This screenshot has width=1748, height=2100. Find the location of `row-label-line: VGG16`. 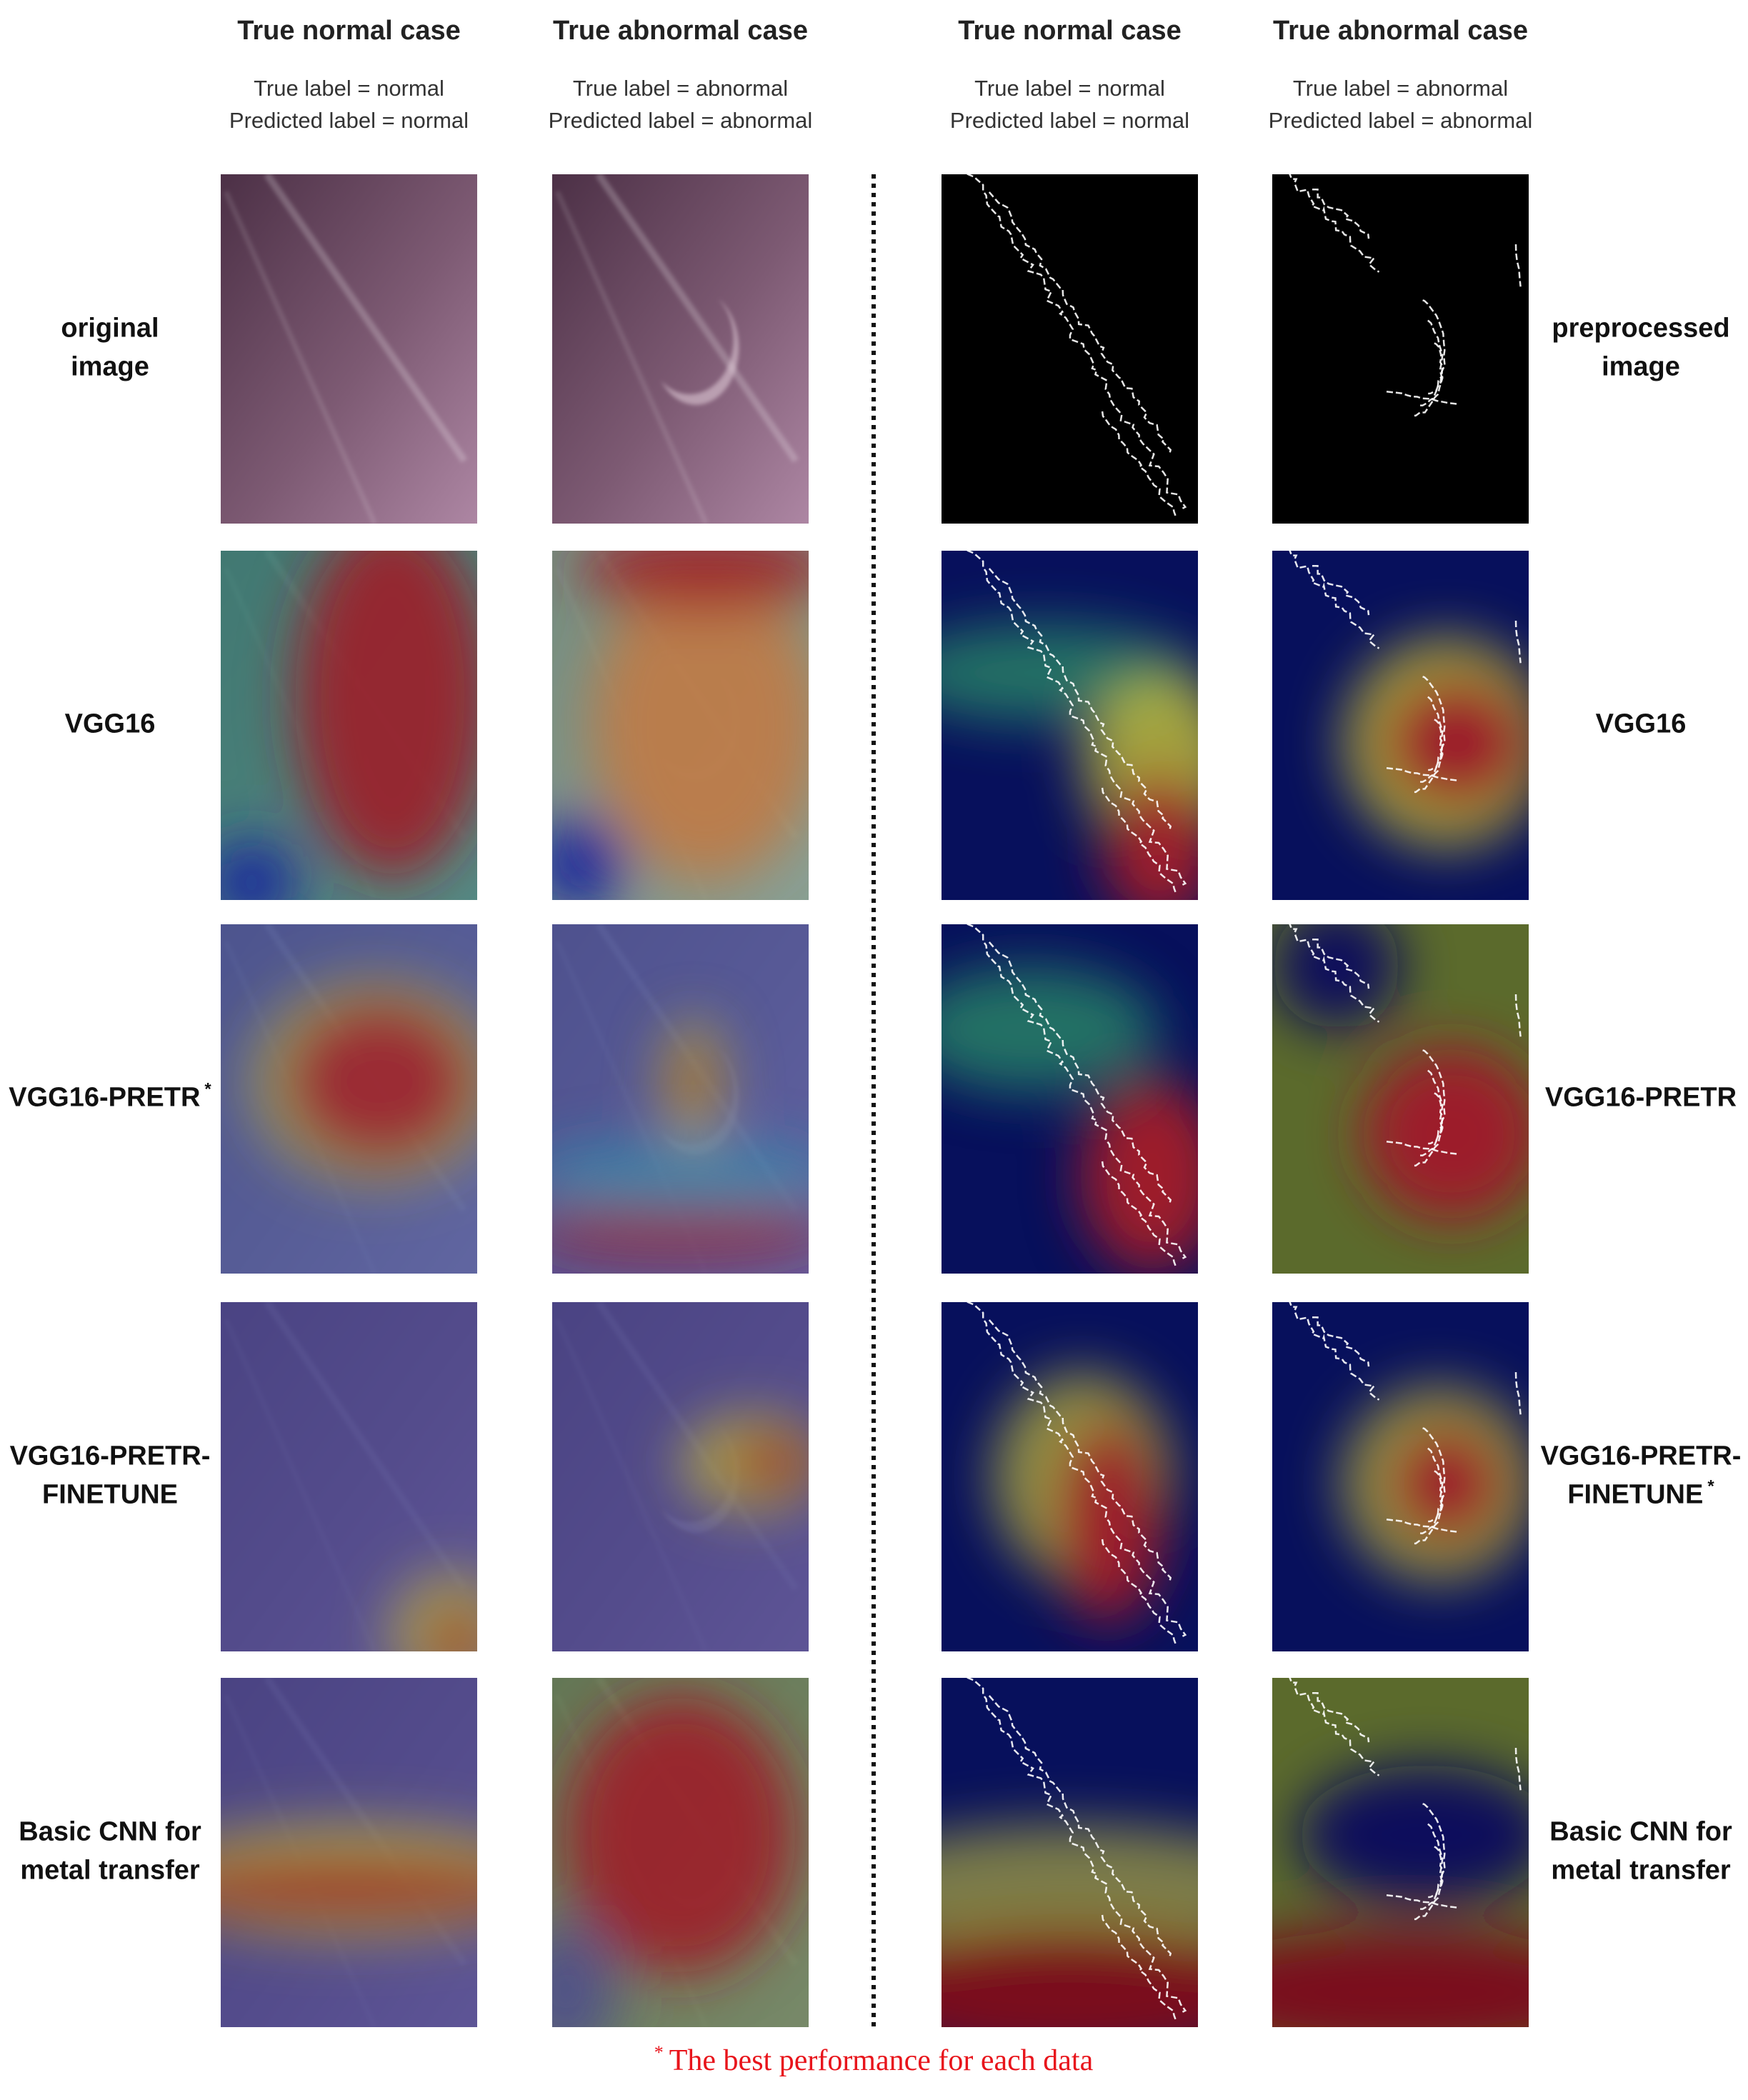

row-label-line: VGG16 is located at coordinates (110, 724).